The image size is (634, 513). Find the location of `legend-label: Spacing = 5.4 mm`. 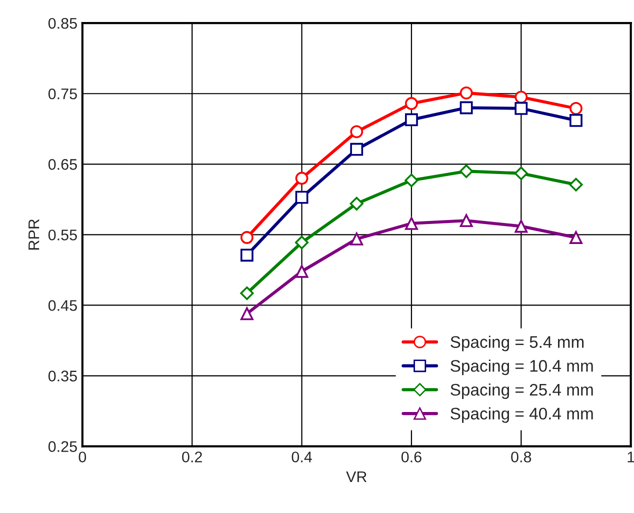

legend-label: Spacing = 5.4 mm is located at coordinates (517, 344).